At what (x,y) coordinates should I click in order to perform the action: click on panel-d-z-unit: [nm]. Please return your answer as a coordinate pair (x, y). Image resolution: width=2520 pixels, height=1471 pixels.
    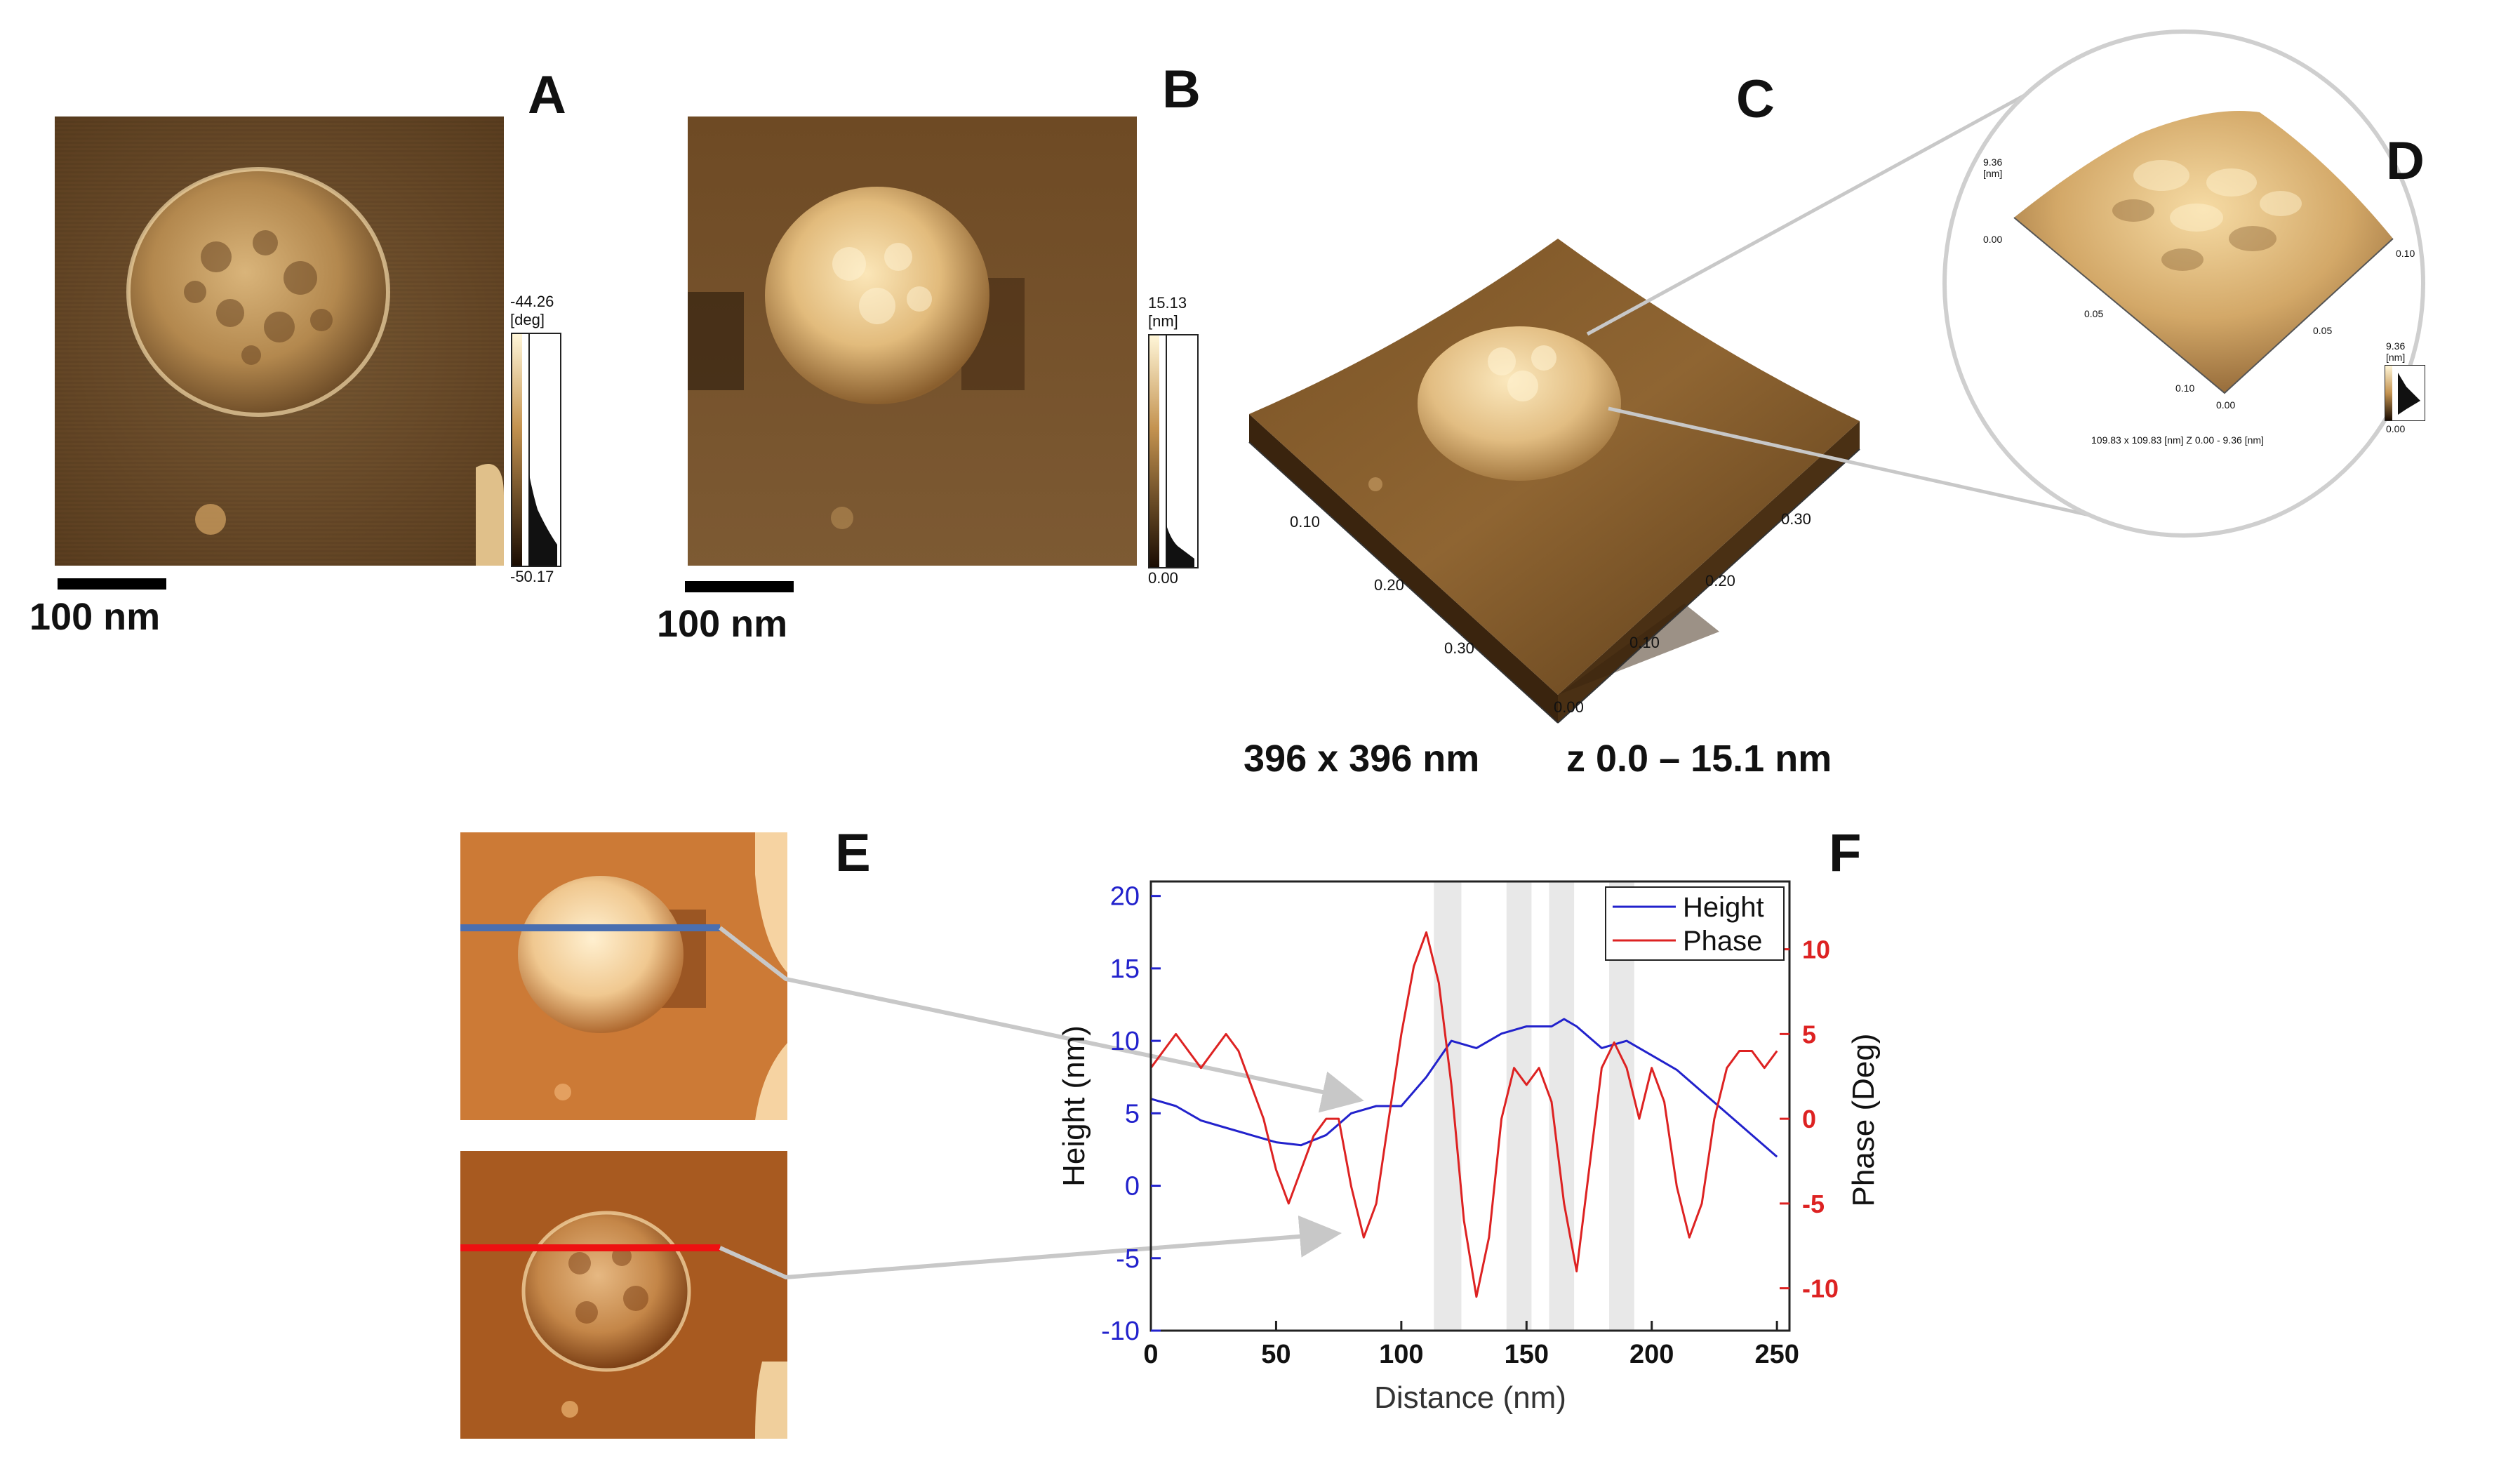
    Looking at the image, I should click on (1993, 173).